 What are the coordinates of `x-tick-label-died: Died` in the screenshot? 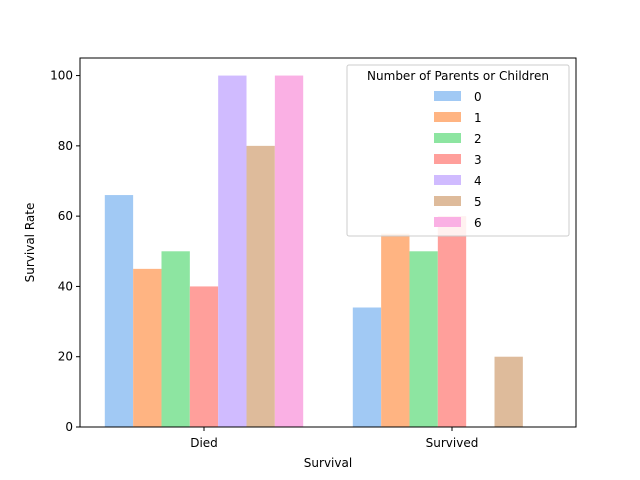 It's located at (204, 443).